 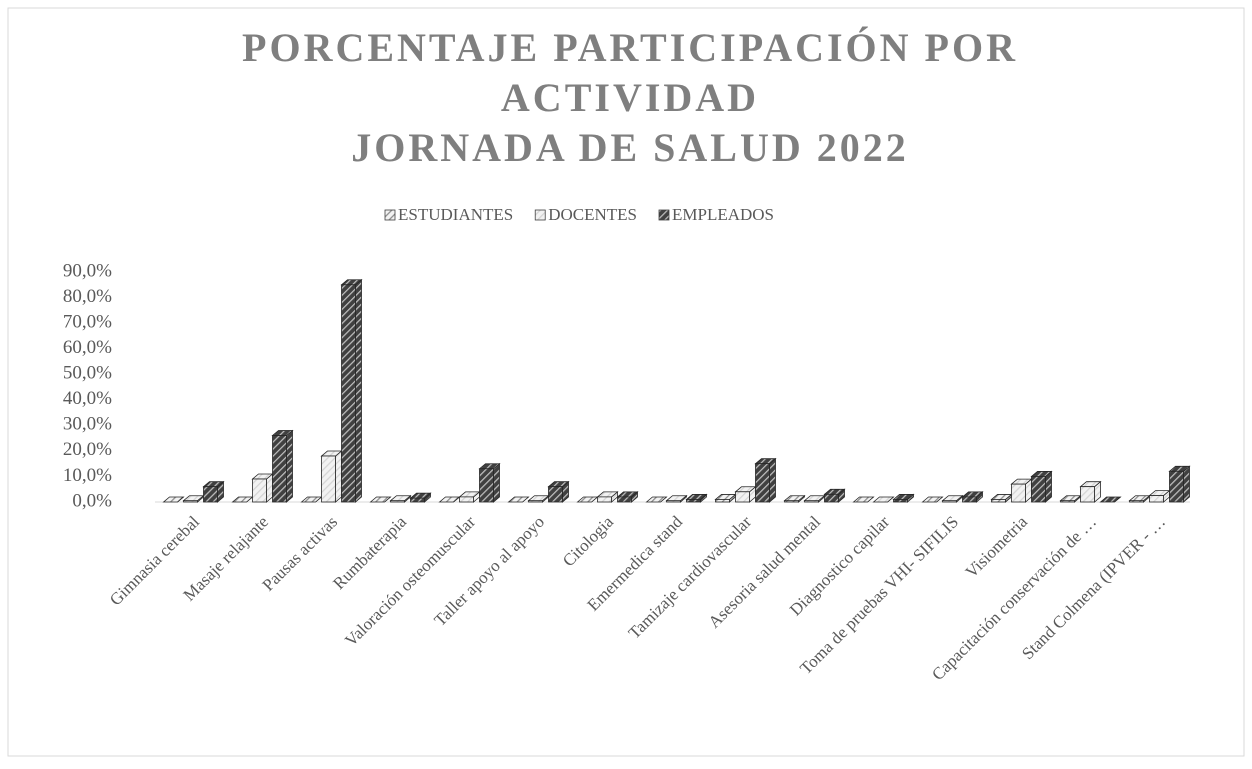 I want to click on legend-label: DOCENTES, so click(x=592, y=214).